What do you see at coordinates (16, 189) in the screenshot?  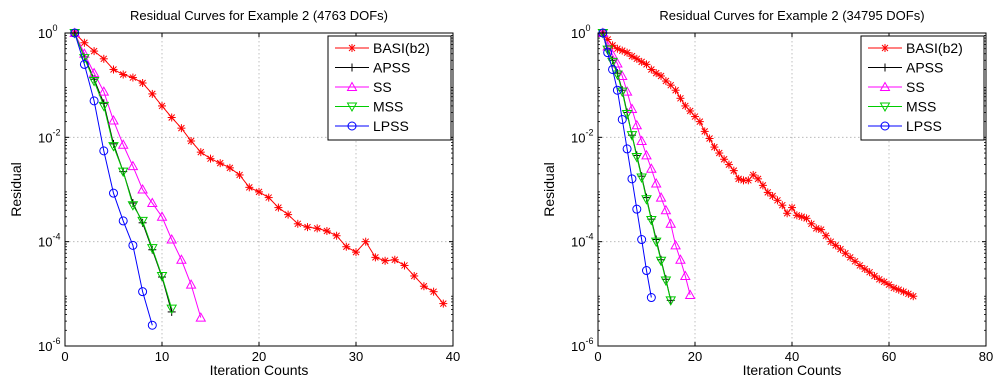 I see `left-y-axis-label: Residual` at bounding box center [16, 189].